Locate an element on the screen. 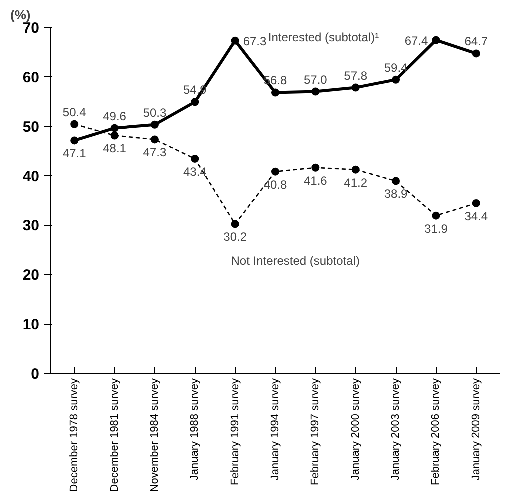 This screenshot has width=519, height=500. y-axis-title: (%) is located at coordinates (20, 15).